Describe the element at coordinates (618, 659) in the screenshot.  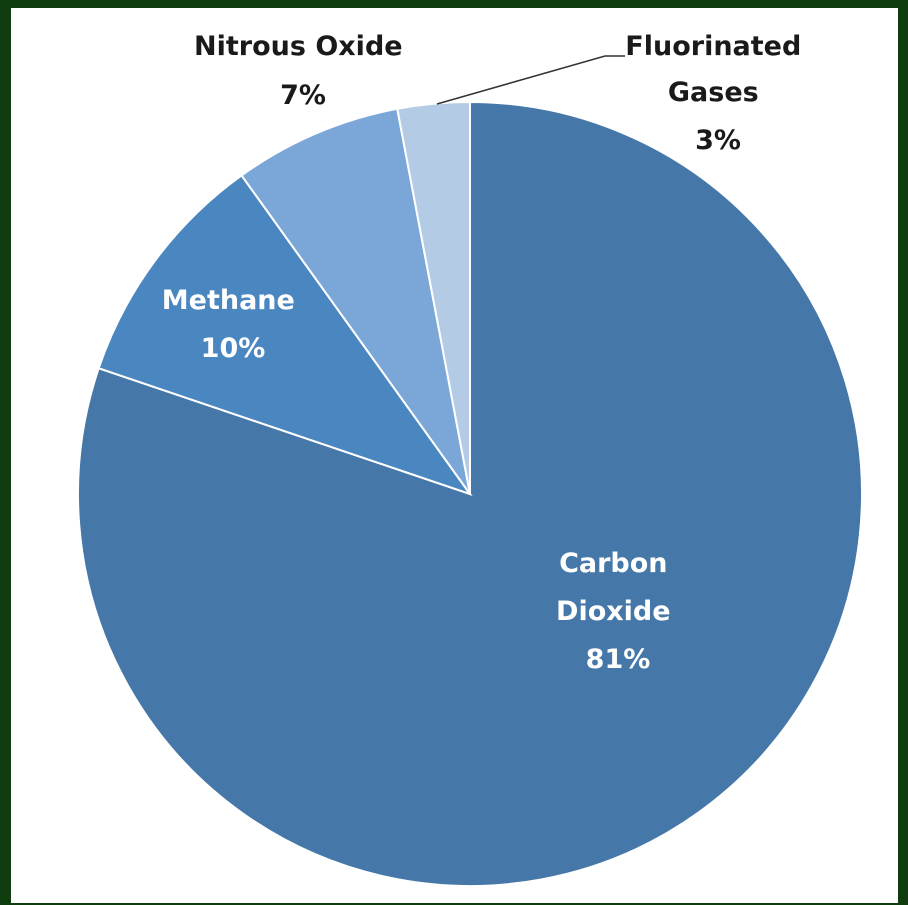
I see `slice-percent-carbon-dioxide: 81%` at that location.